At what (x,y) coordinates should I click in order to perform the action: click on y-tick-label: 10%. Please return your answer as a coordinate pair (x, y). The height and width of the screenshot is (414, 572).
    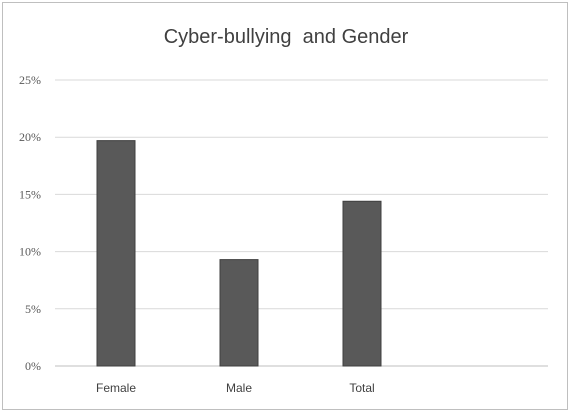
    Looking at the image, I should click on (30, 252).